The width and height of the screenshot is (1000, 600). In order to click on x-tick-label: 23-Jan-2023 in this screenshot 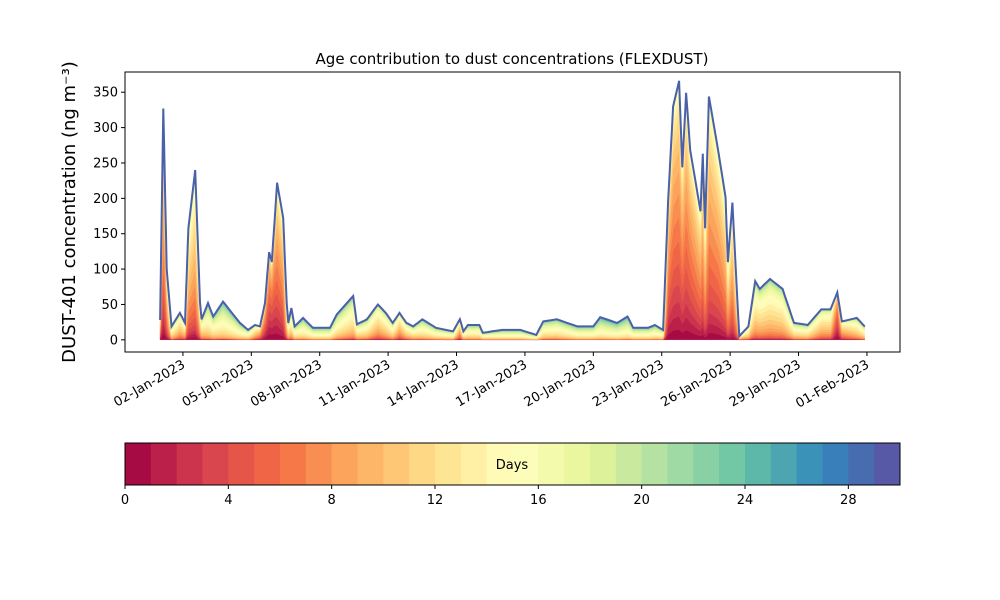, I will do `click(628, 383)`.